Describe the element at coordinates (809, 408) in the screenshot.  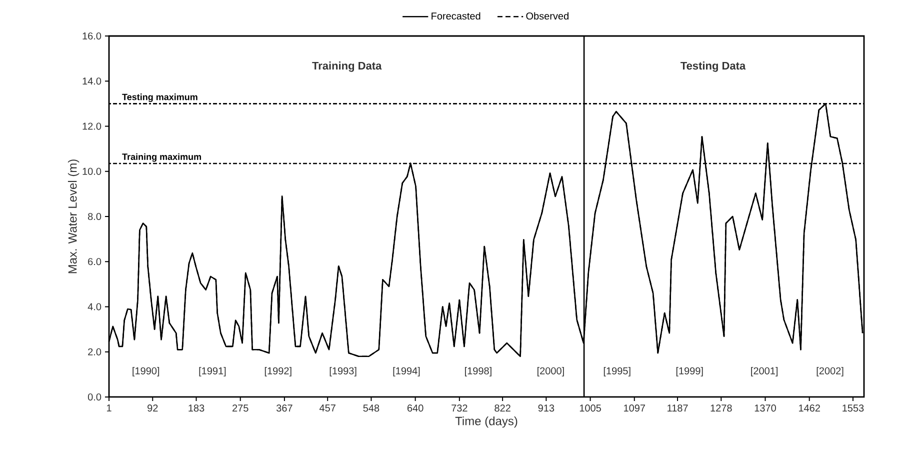
I see `x-tick-label: 1462` at that location.